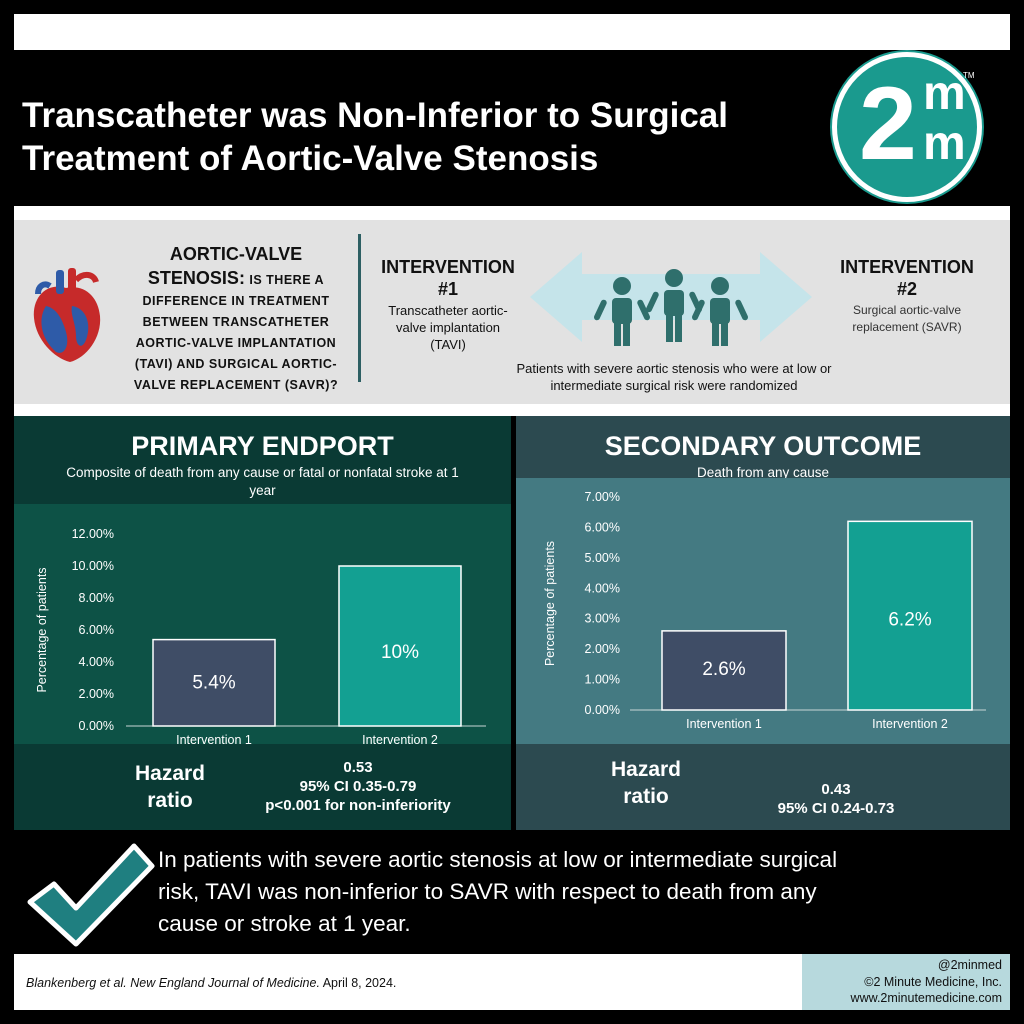 The width and height of the screenshot is (1024, 1024). Describe the element at coordinates (671, 307) in the screenshot. I see `patients-icon` at that location.